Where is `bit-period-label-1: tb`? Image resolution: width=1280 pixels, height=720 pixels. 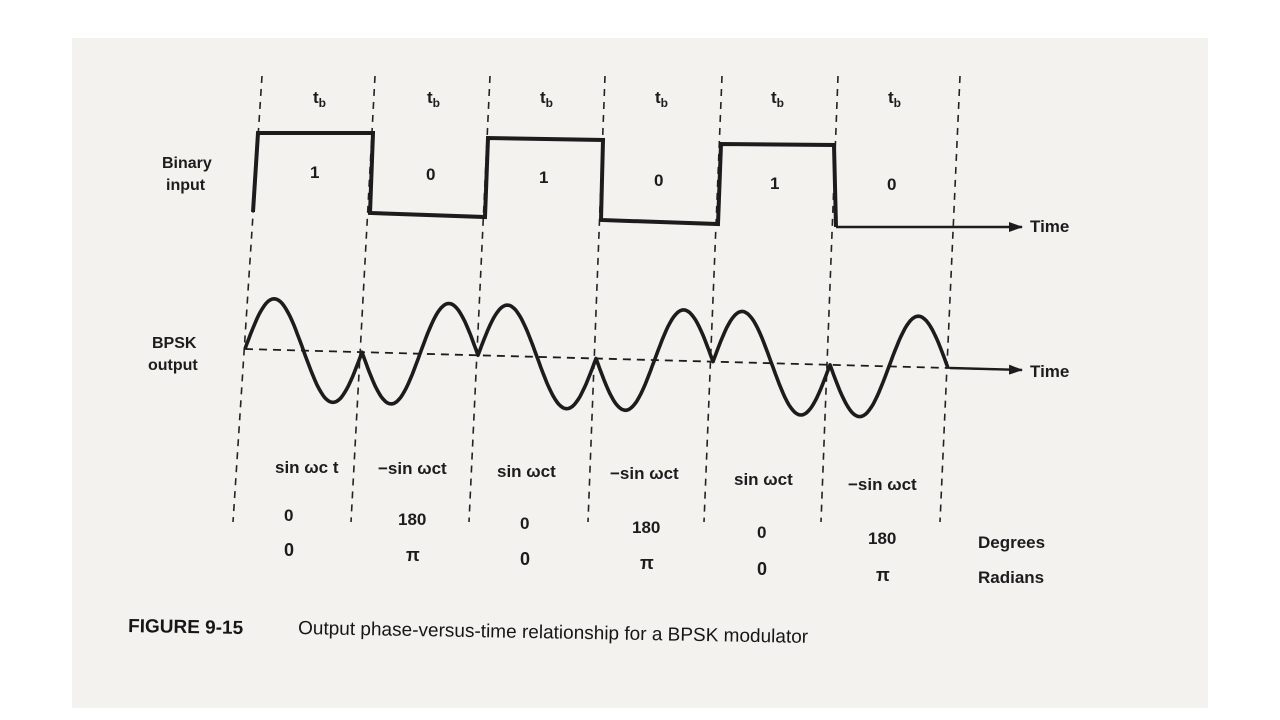
bit-period-label-1: tb is located at coordinates (319, 99).